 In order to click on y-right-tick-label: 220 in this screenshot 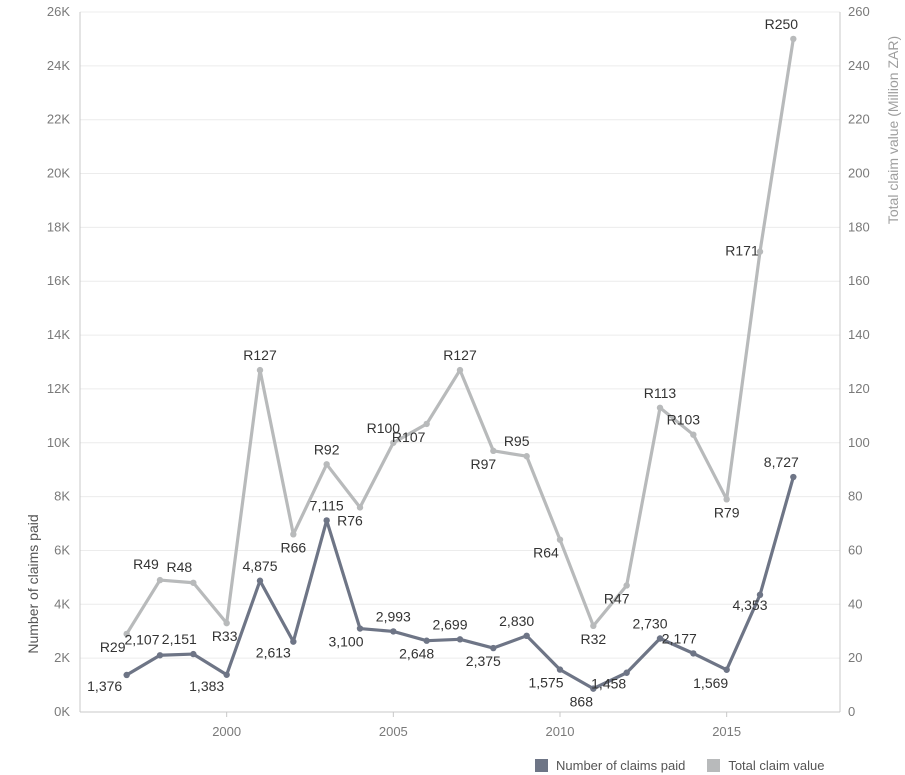, I will do `click(859, 119)`.